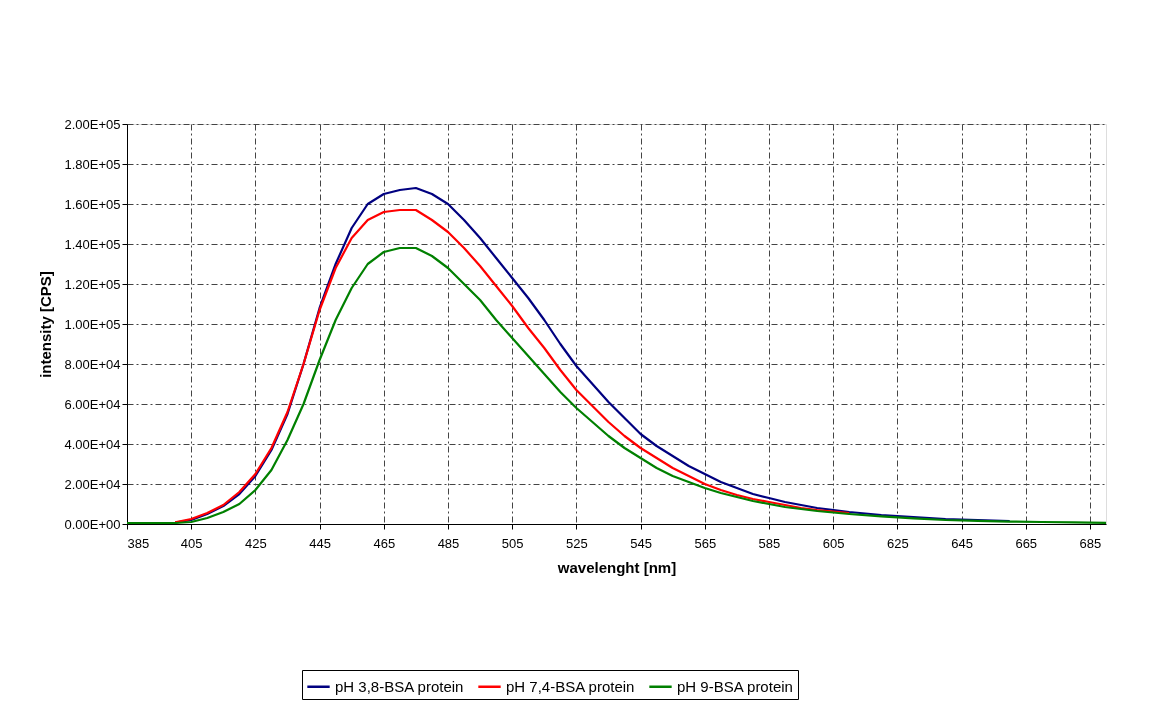  Describe the element at coordinates (577, 543) in the screenshot. I see `x-tick-label: 525` at that location.